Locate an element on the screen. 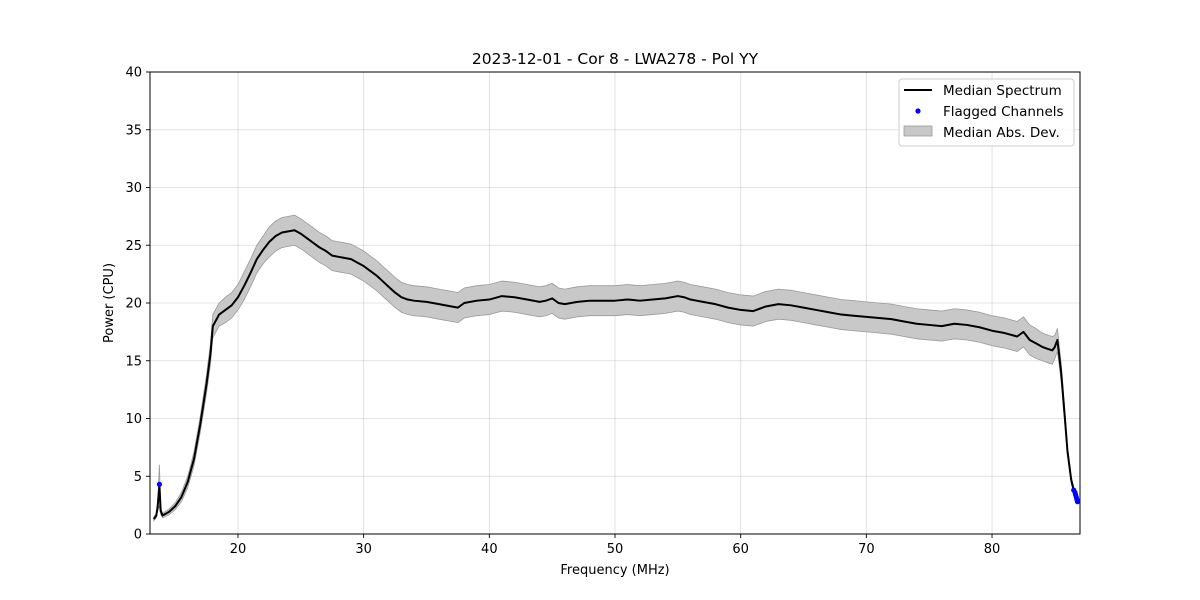 The width and height of the screenshot is (1200, 600). x-tick-label: 30 is located at coordinates (363, 549).